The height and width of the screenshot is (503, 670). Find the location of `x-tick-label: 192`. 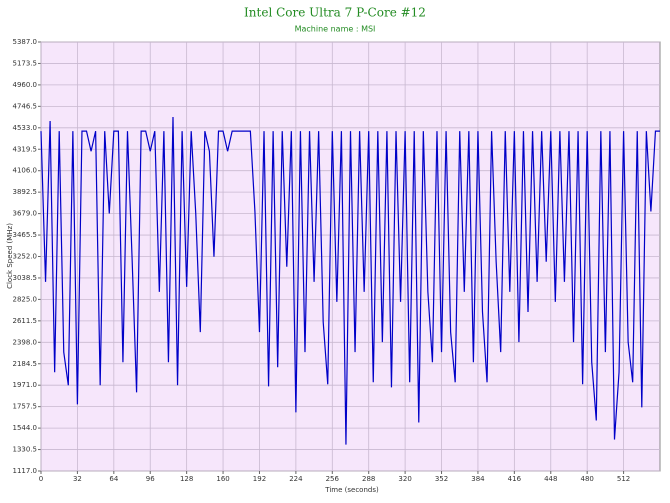

x-tick-label: 192 is located at coordinates (259, 479).